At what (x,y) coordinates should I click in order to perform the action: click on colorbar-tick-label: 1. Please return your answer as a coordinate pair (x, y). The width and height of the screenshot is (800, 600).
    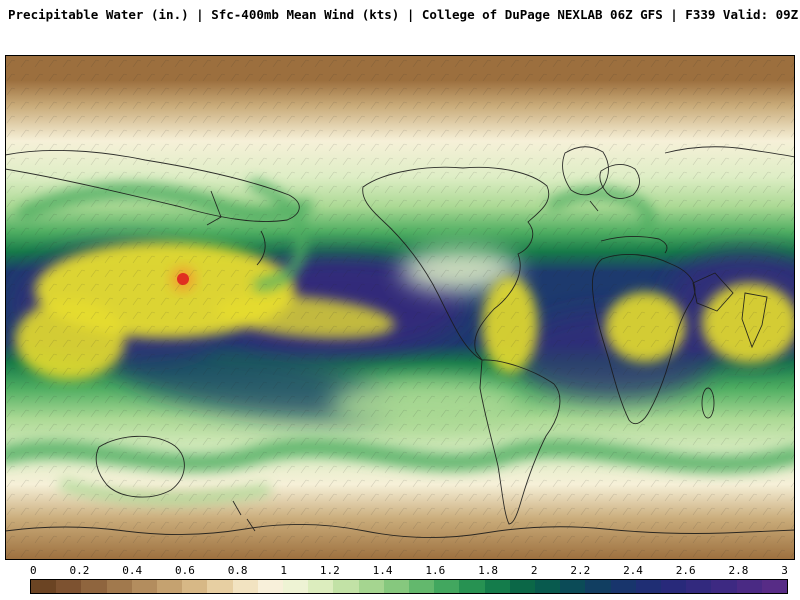
    Looking at the image, I should click on (284, 570).